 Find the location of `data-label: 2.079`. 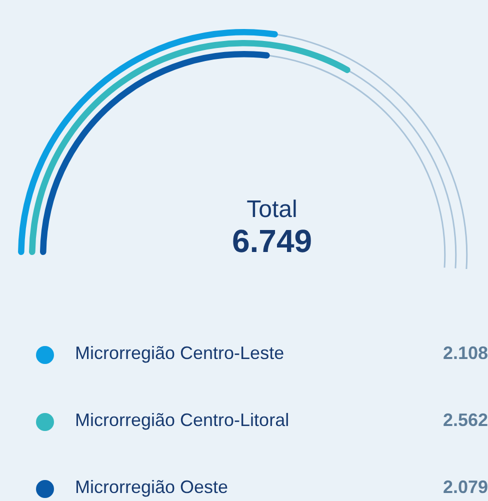

data-label: 2.079 is located at coordinates (465, 487).